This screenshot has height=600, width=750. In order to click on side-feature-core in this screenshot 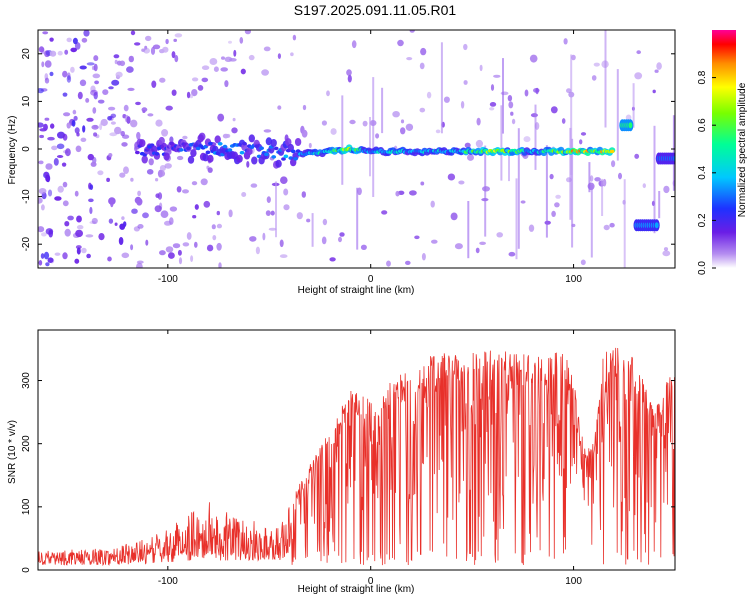, I will do `click(630, 125)`.